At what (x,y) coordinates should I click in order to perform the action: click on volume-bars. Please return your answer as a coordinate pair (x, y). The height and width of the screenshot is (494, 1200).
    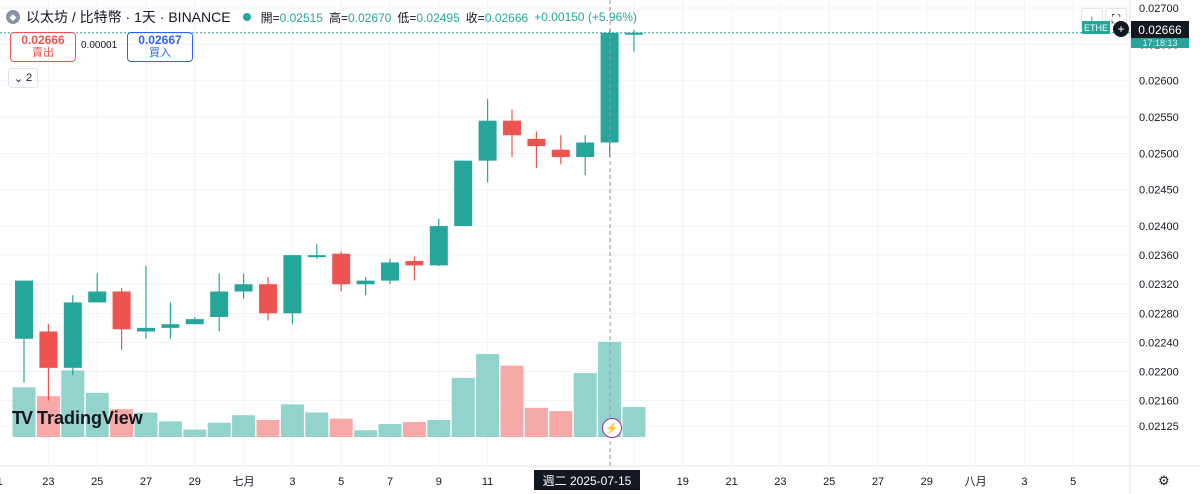
    Looking at the image, I should click on (329, 389).